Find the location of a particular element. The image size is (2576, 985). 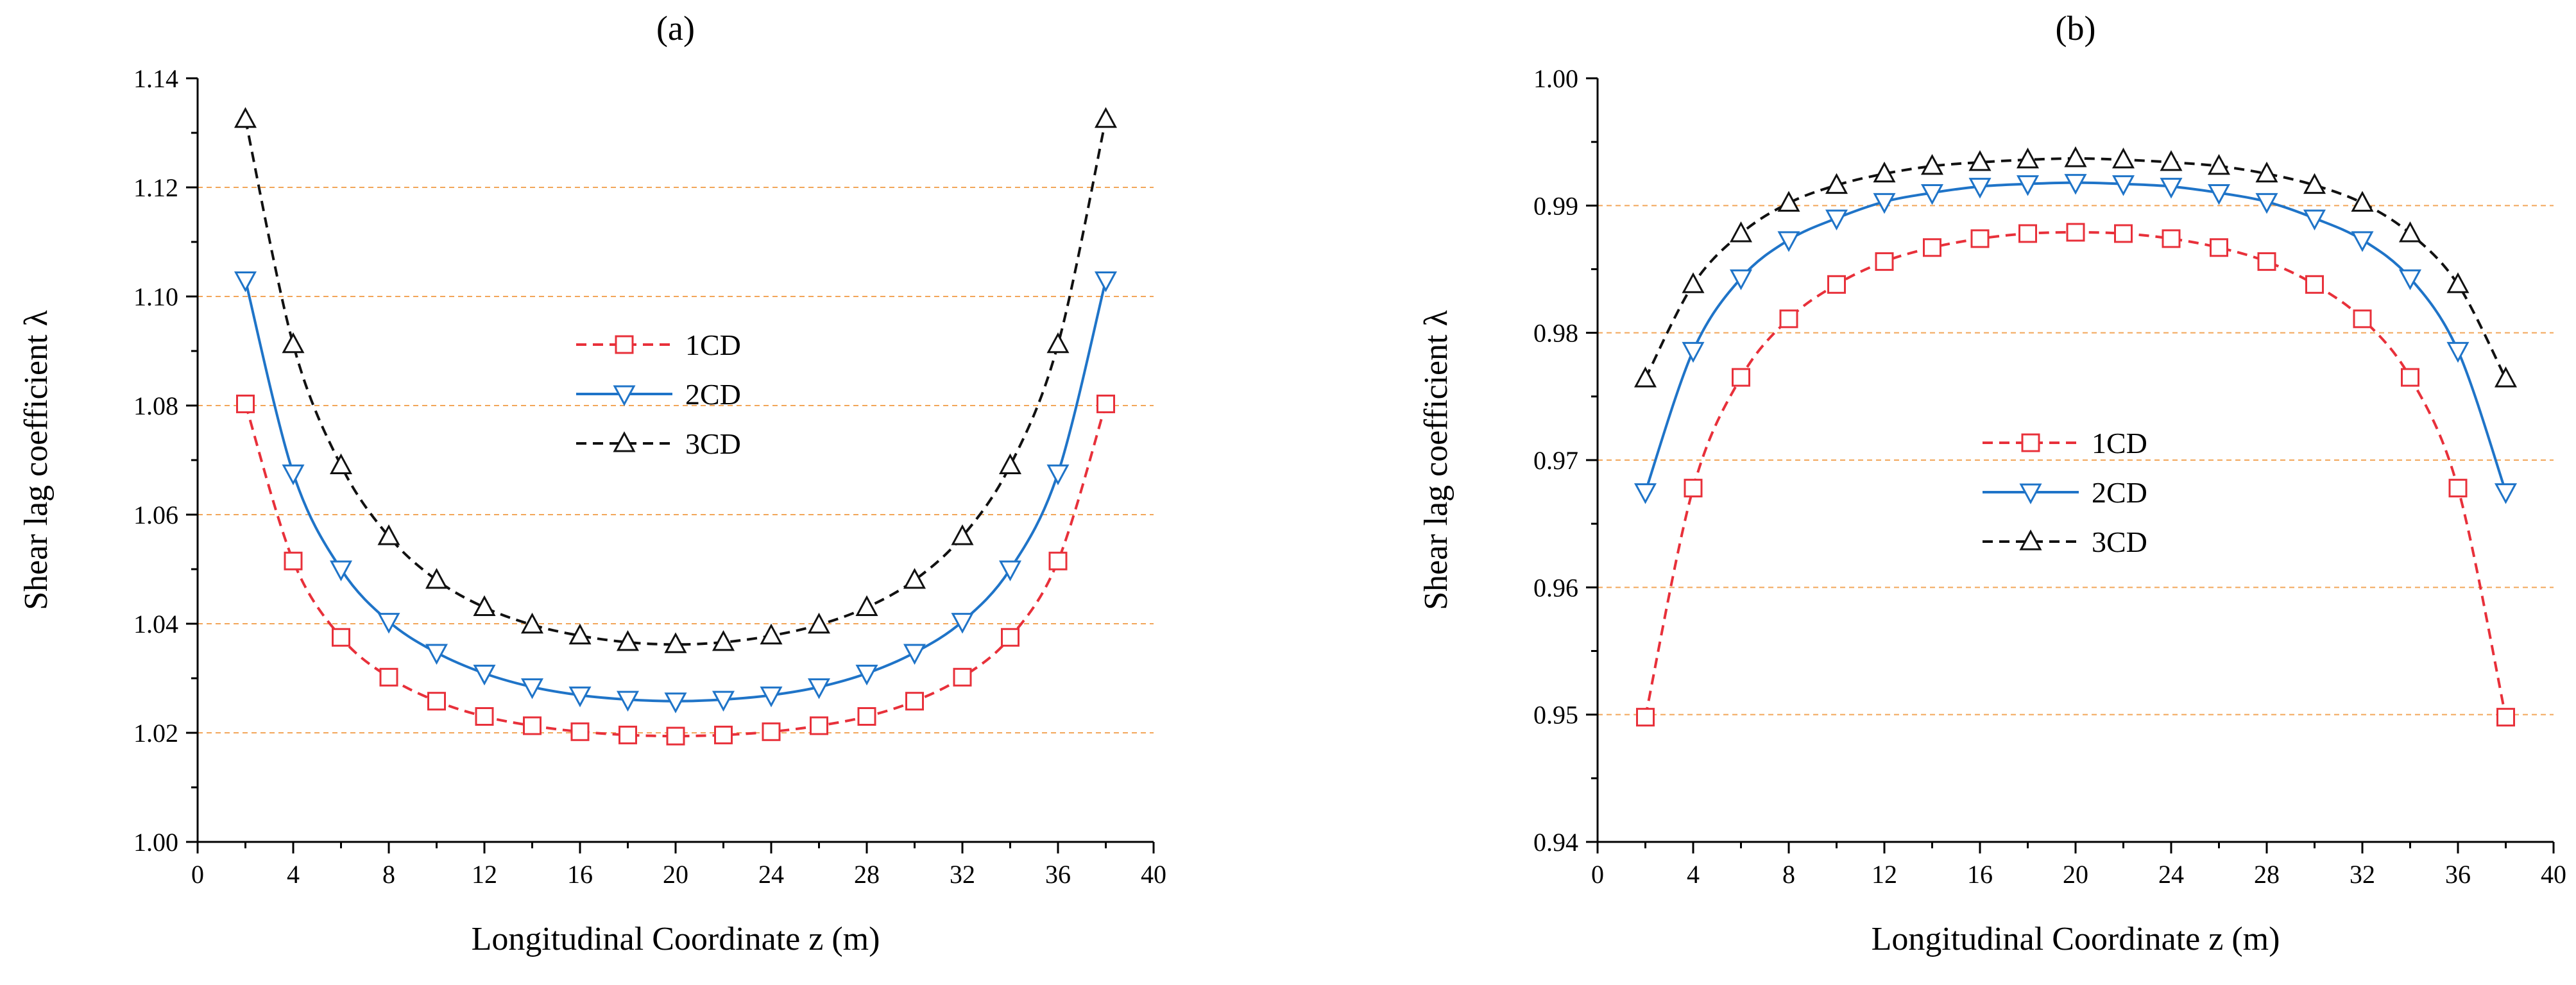

y-tick-label: 1.00 is located at coordinates (1555, 78).